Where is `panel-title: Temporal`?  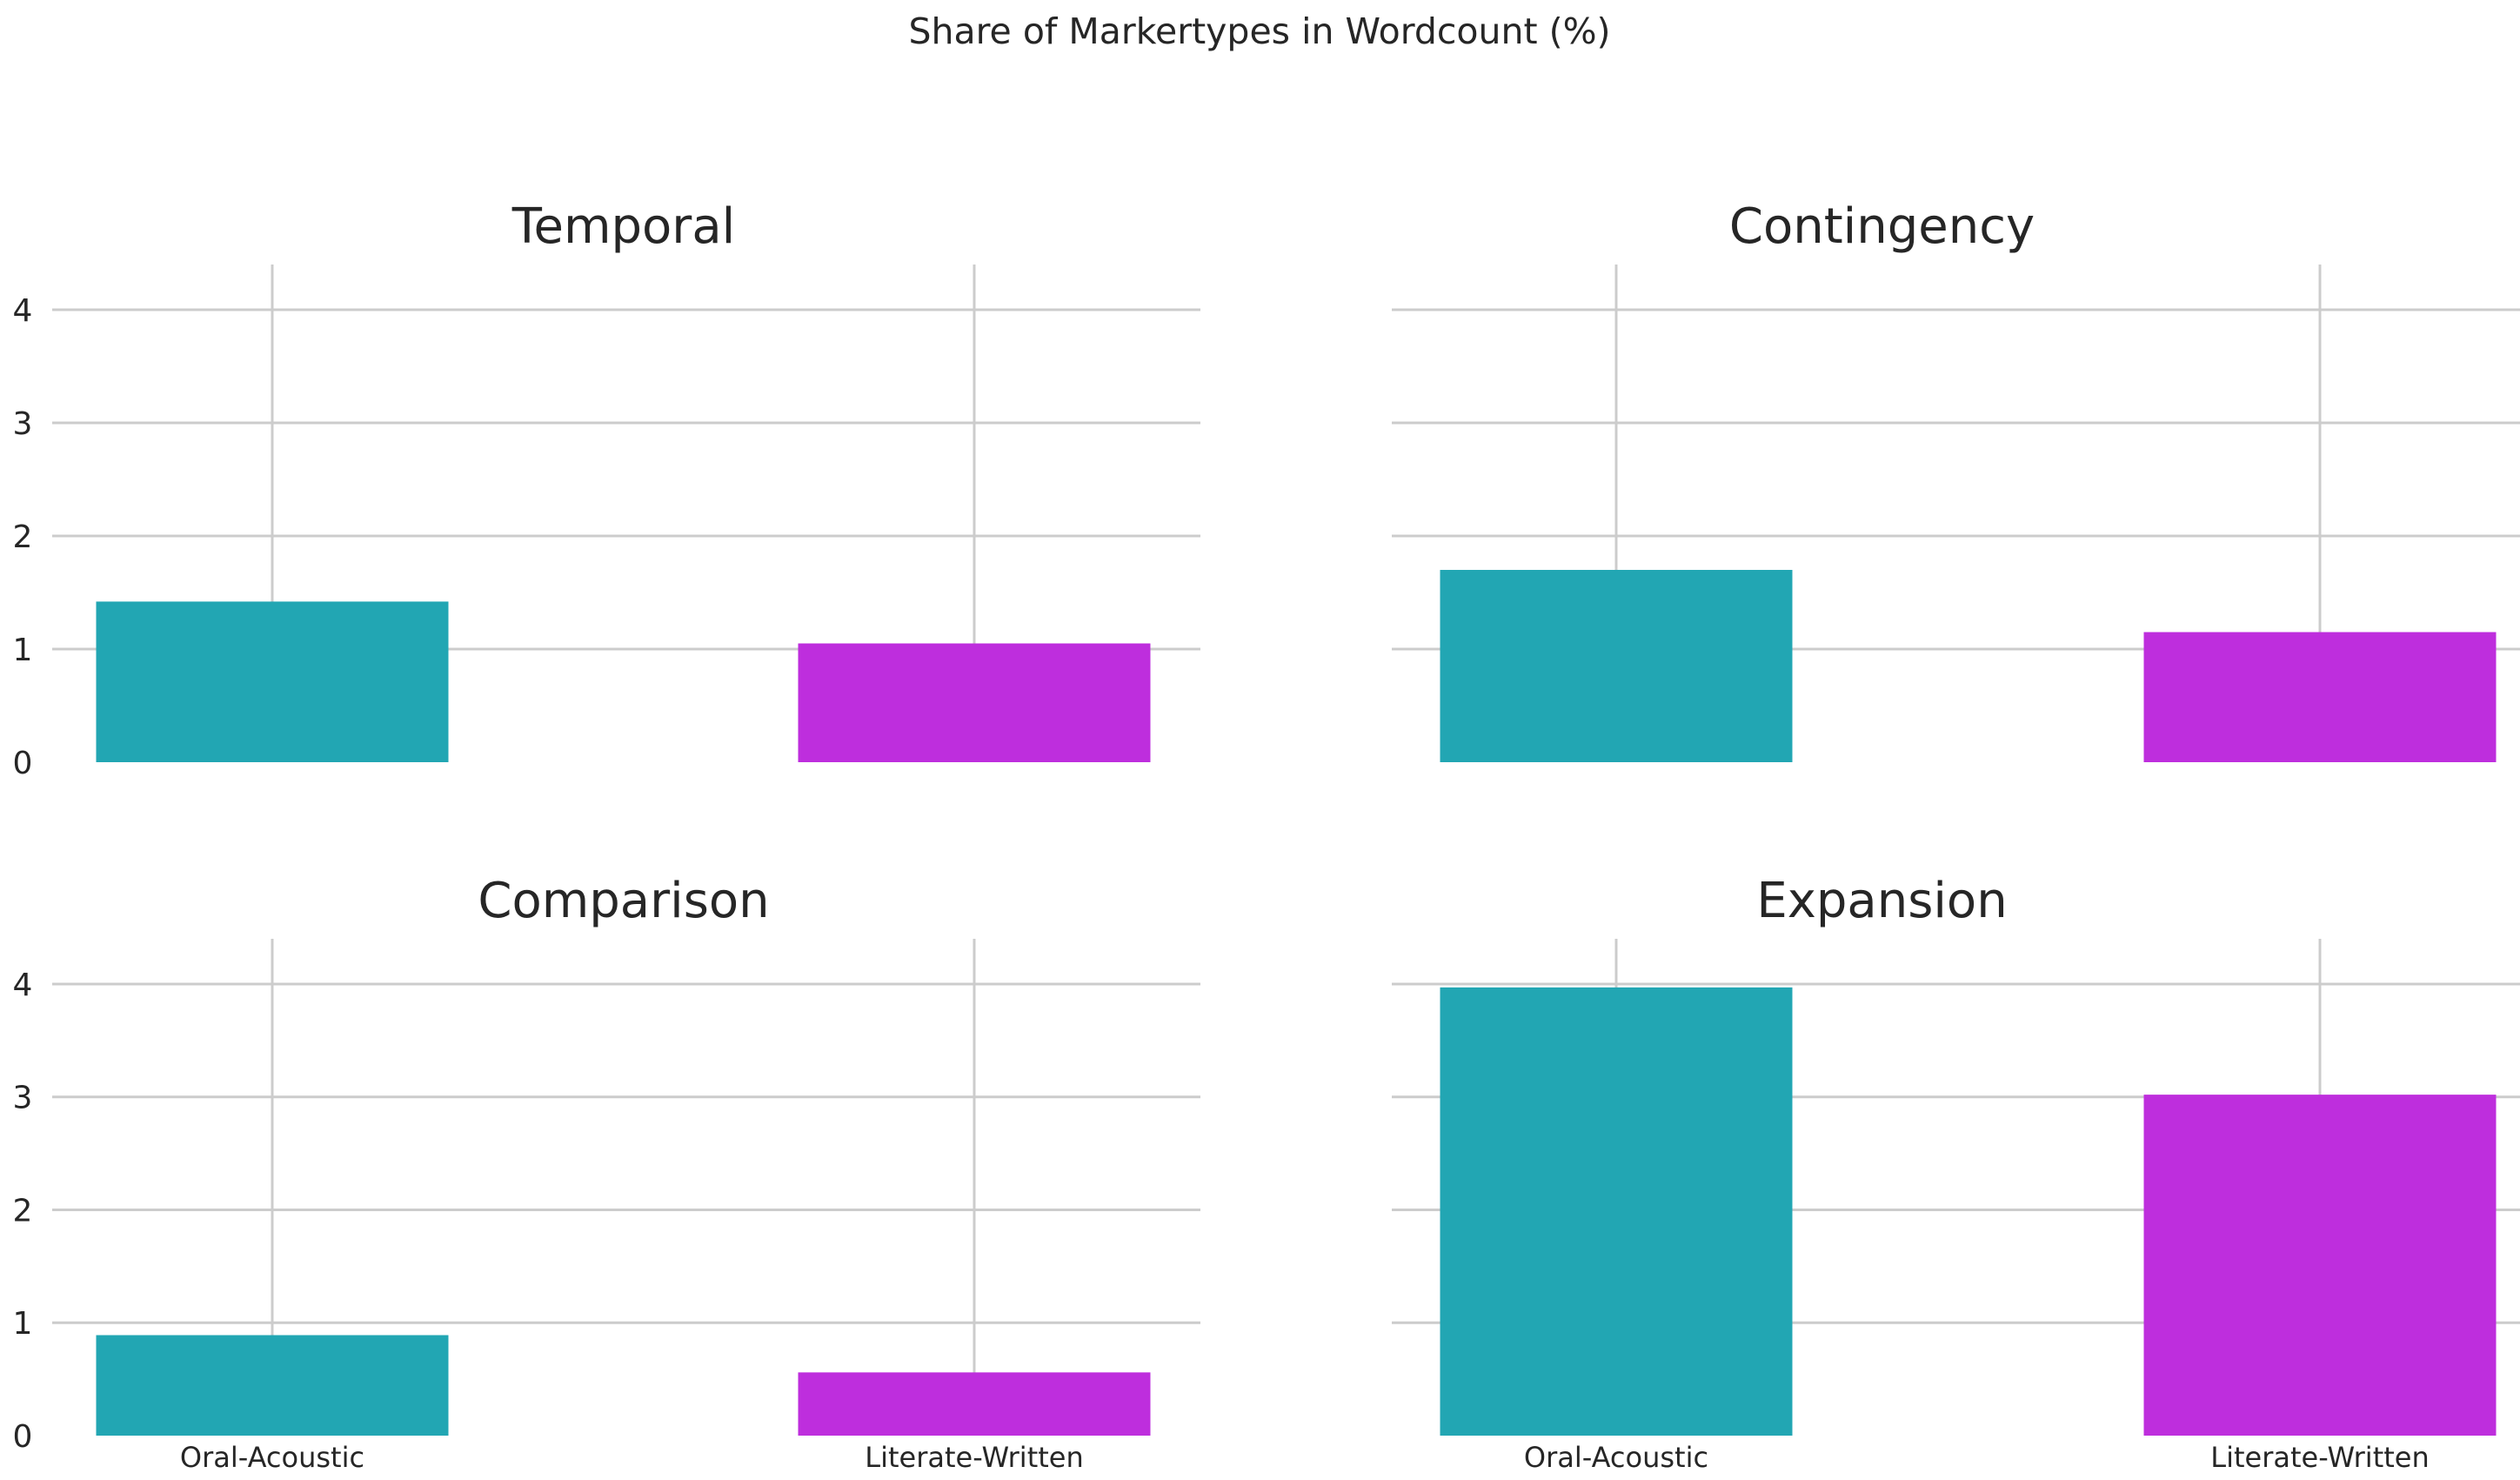
panel-title: Temporal is located at coordinates (623, 226).